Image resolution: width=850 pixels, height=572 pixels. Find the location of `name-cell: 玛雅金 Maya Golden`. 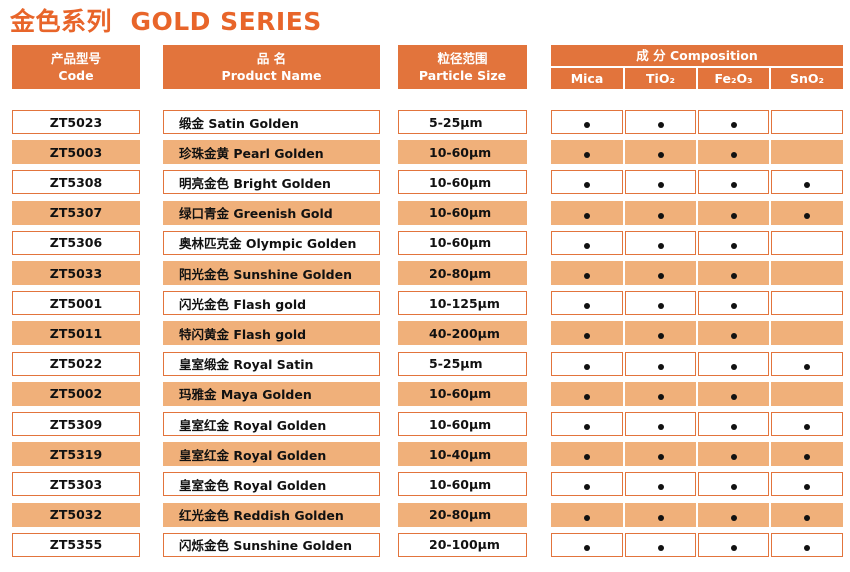

name-cell: 玛雅金 Maya Golden is located at coordinates (271, 393).